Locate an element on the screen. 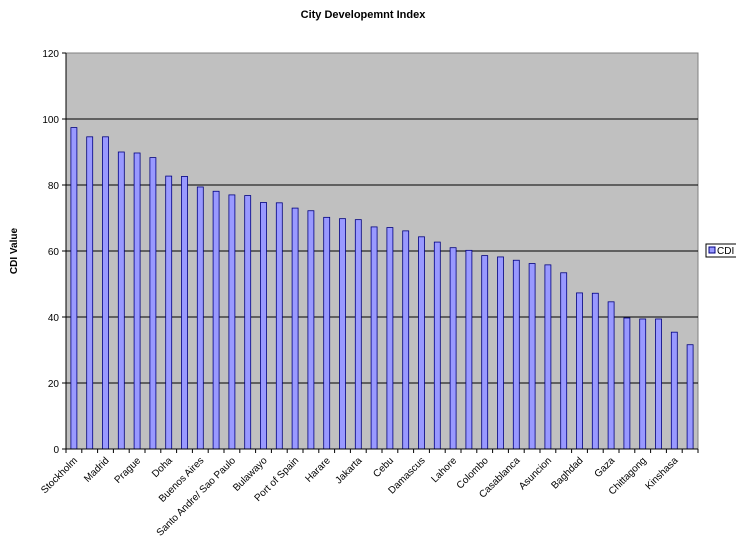 Image resolution: width=736 pixels, height=560 pixels. x-tick-label: Kinshasa is located at coordinates (662, 473).